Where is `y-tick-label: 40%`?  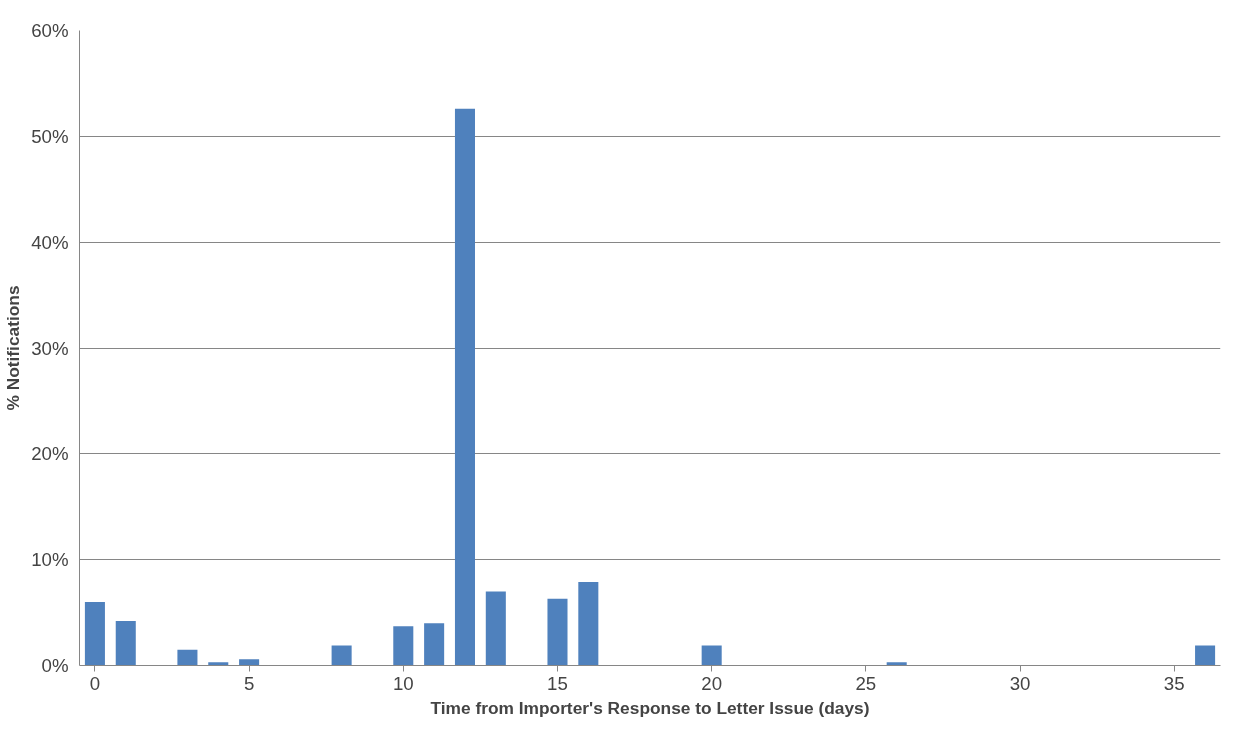 y-tick-label: 40% is located at coordinates (50, 242).